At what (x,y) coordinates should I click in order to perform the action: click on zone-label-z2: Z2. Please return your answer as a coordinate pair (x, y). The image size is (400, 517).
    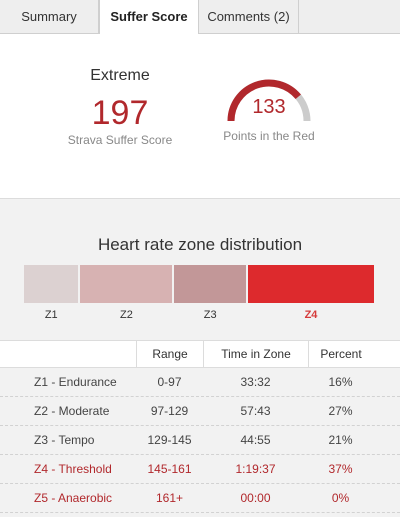
    Looking at the image, I should click on (126, 315).